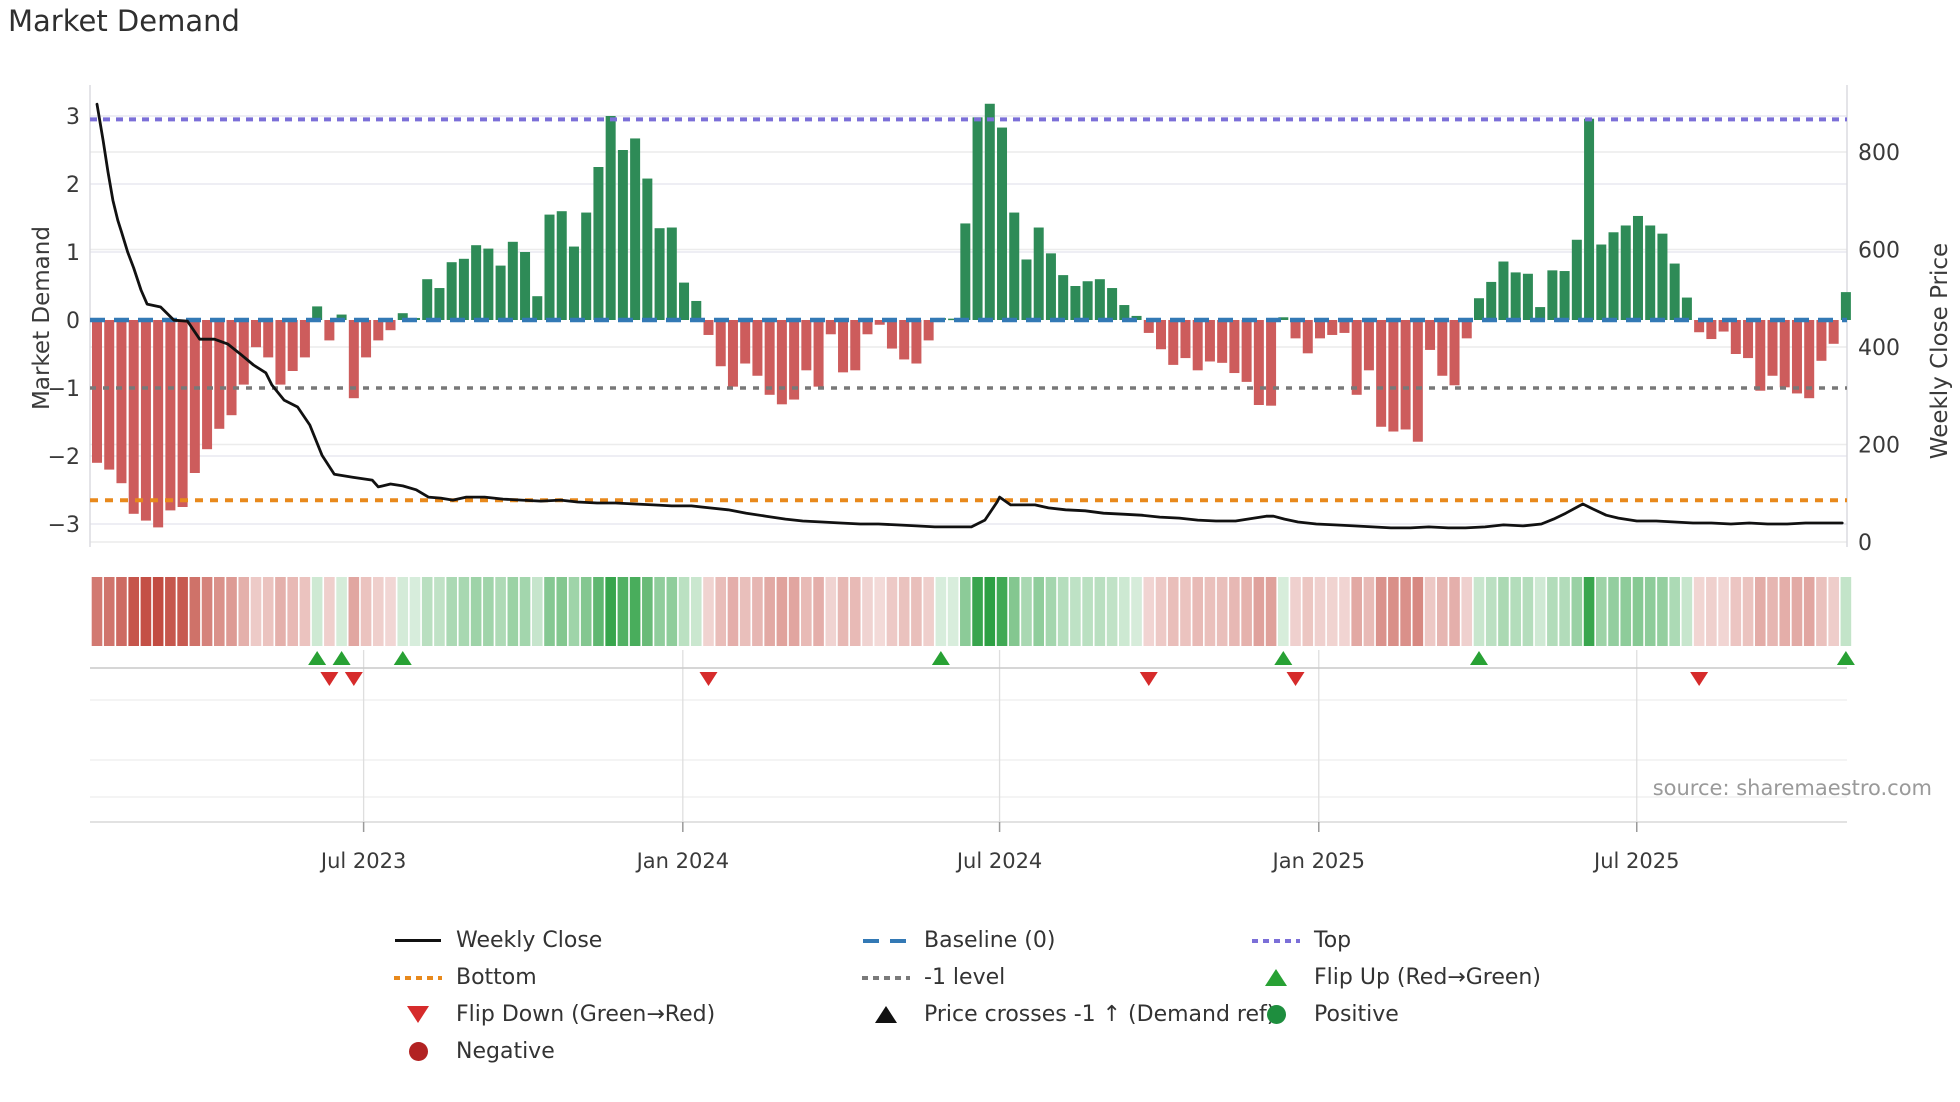  Describe the element at coordinates (551, 977) in the screenshot. I see `legend-item-bottom: Bottom` at that location.